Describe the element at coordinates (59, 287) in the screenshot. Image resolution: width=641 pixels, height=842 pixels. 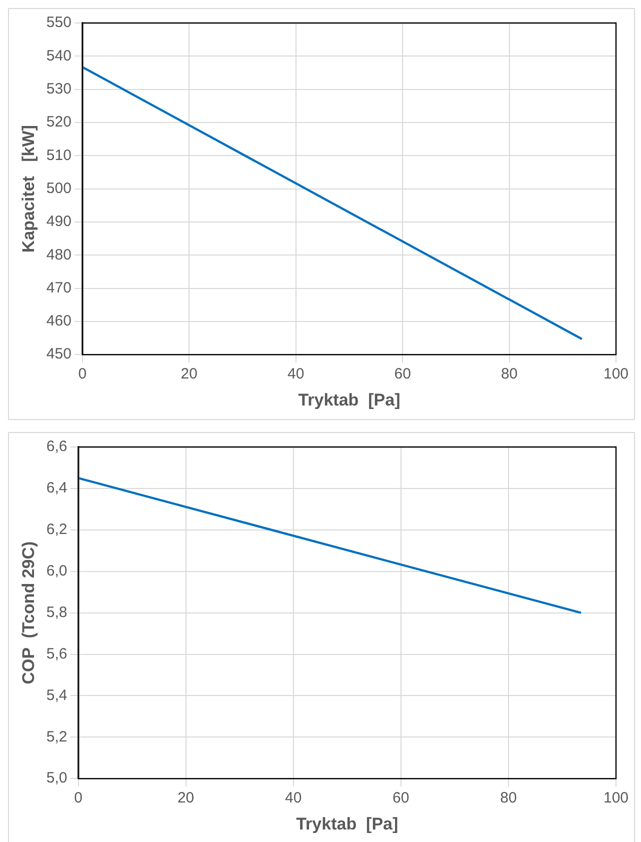
I see `y-tick-label: 470` at that location.